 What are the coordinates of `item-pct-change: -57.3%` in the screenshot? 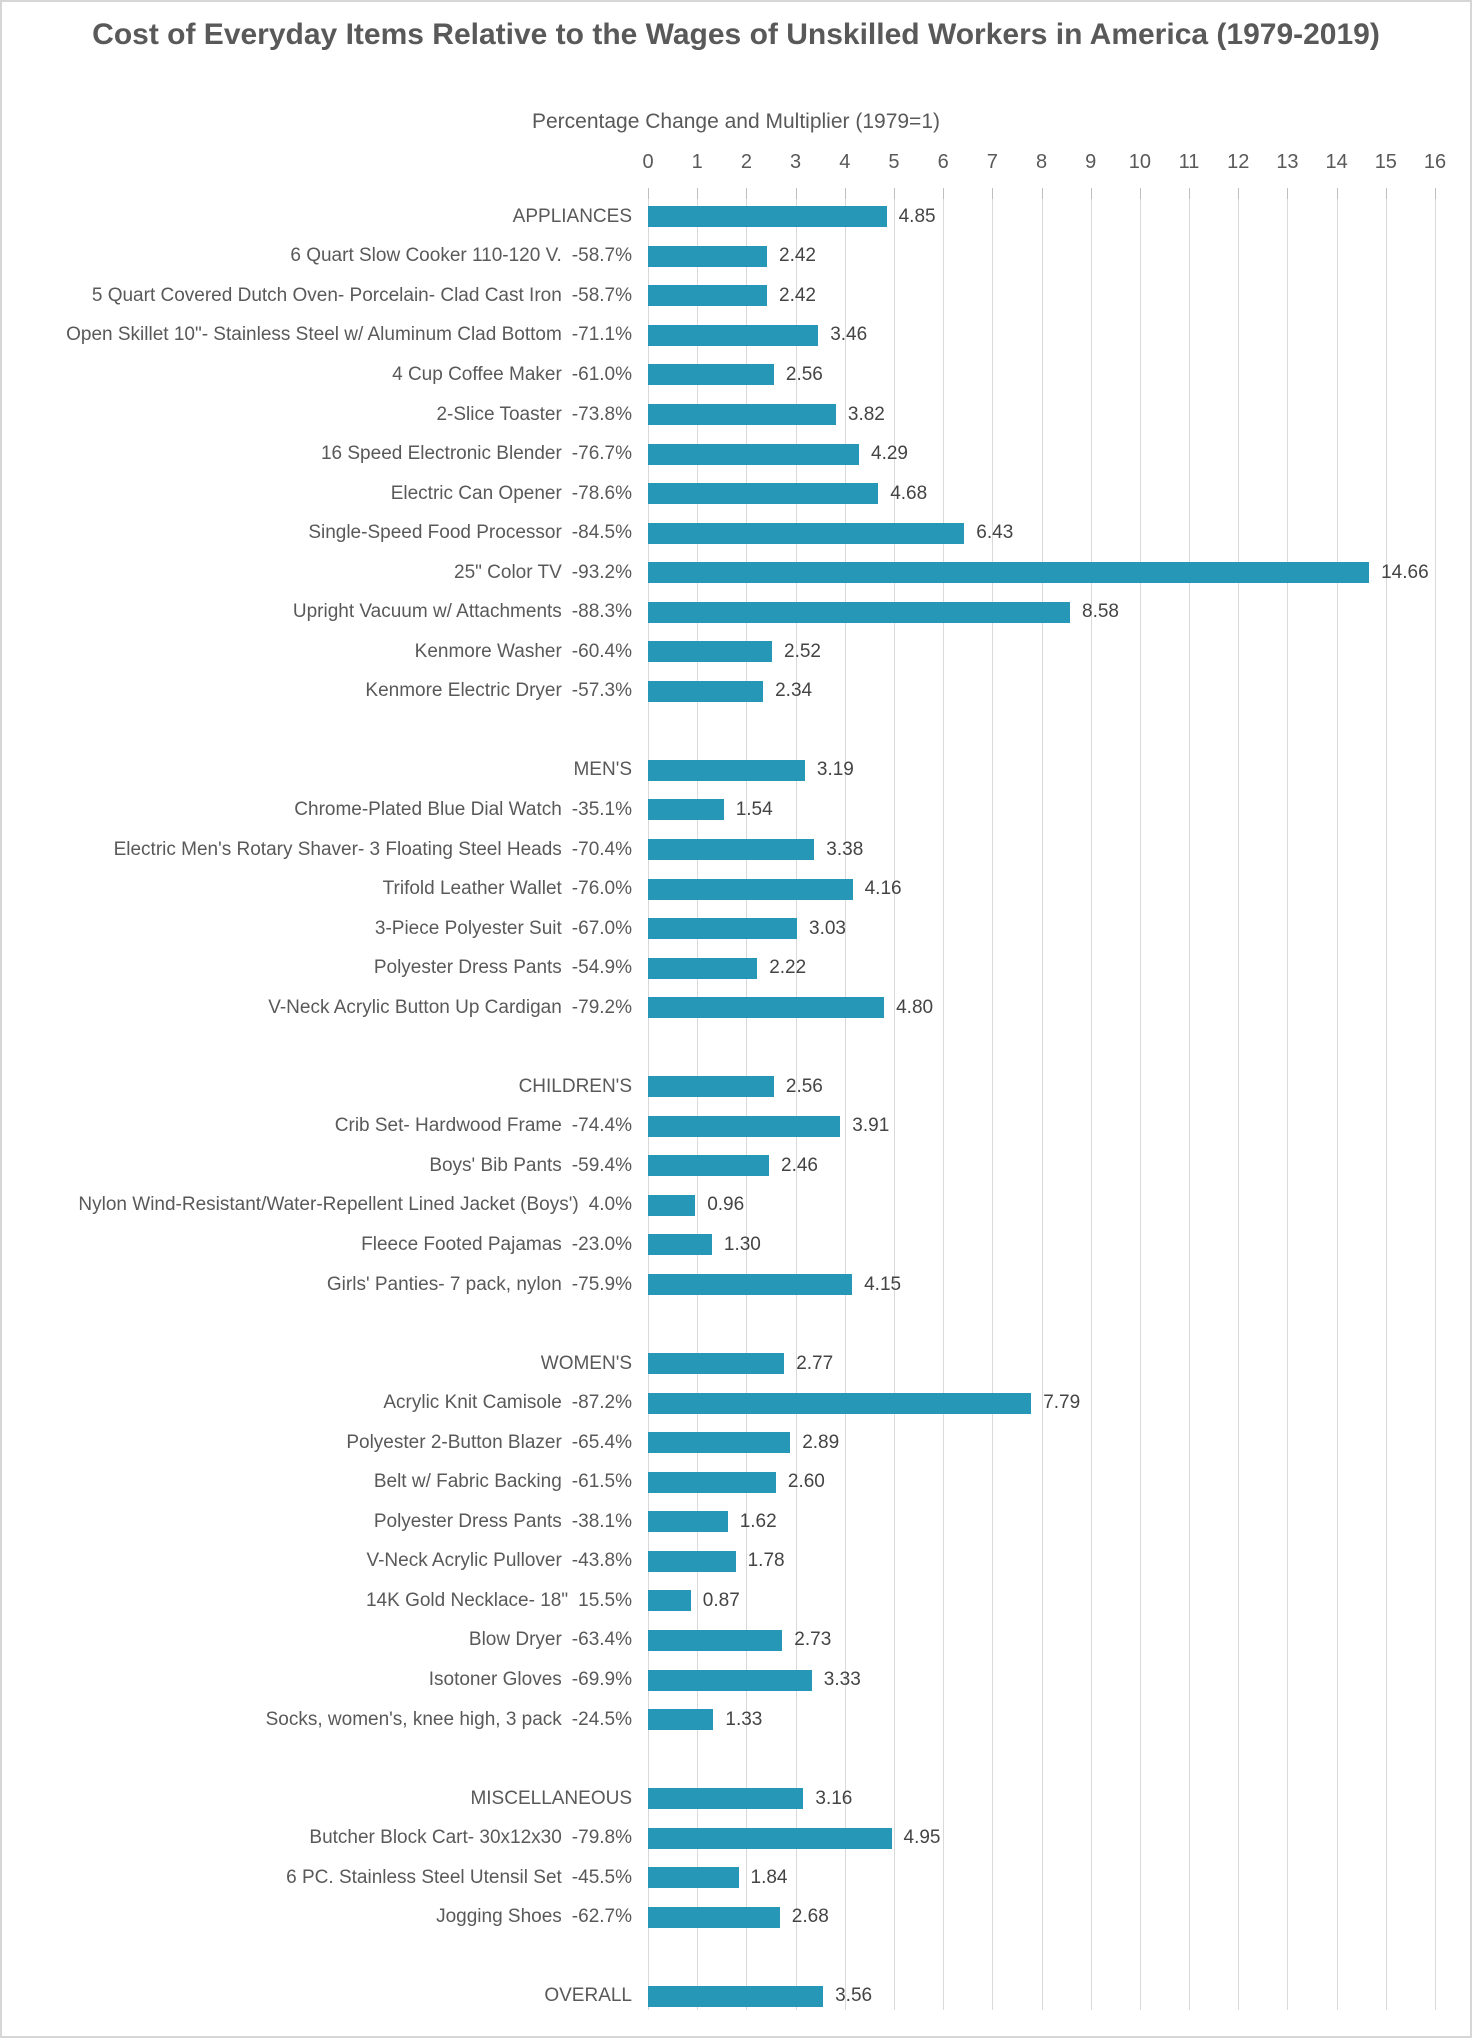 It's located at (601, 691).